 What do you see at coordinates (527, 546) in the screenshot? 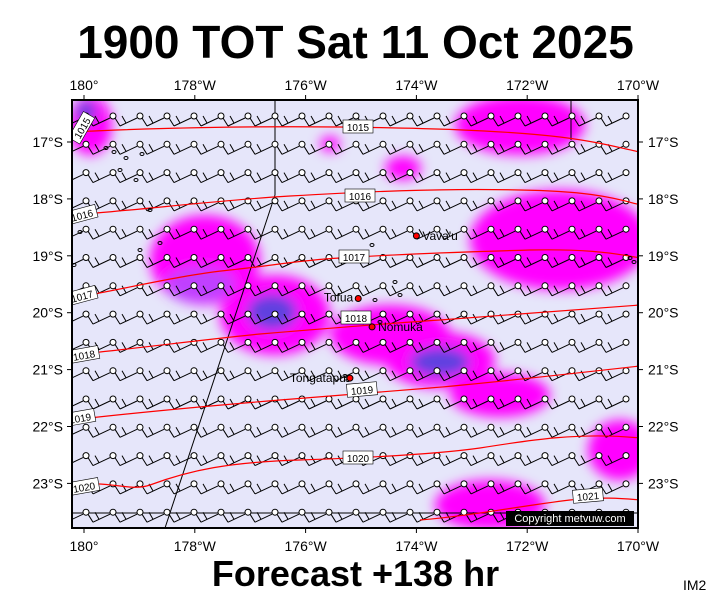
I see `lon-label-bottom: 172°W` at bounding box center [527, 546].